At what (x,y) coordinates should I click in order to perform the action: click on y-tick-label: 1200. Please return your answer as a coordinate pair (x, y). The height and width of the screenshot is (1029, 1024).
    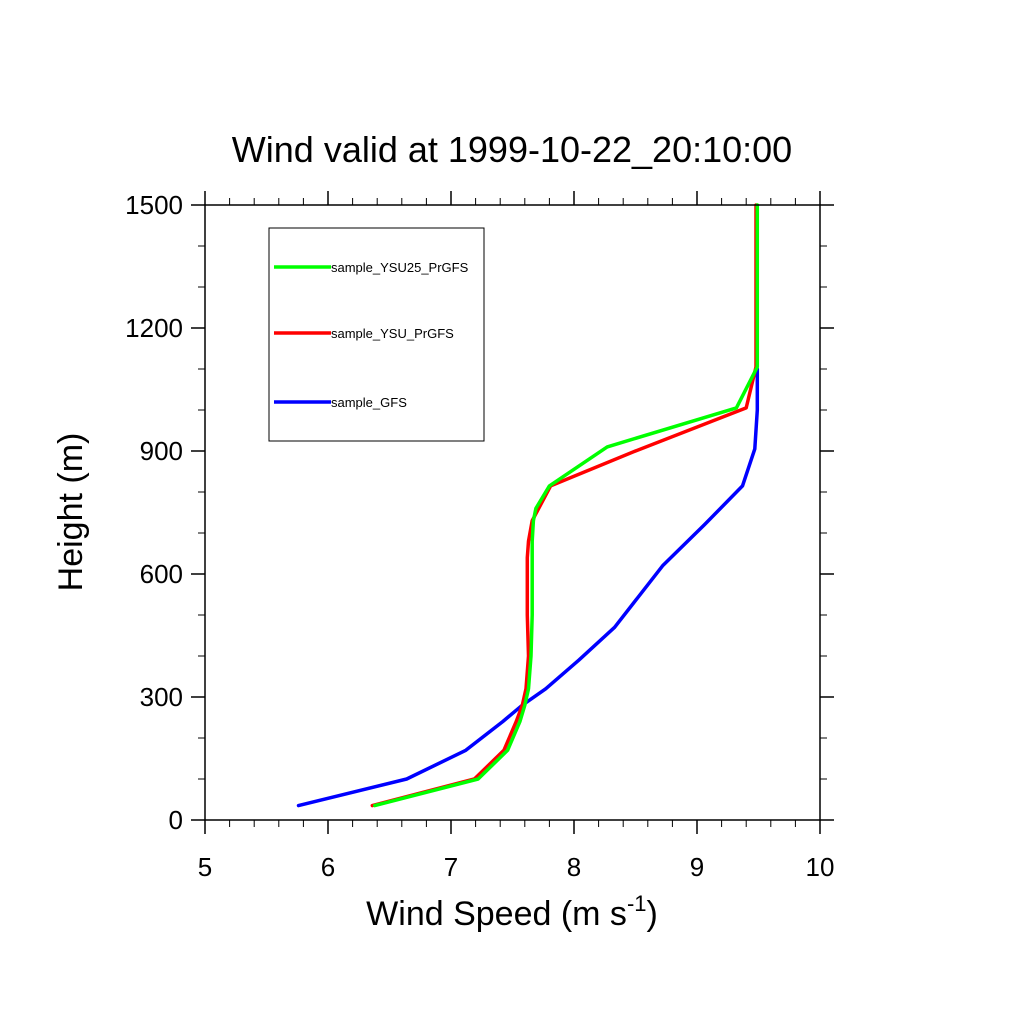
    Looking at the image, I should click on (154, 328).